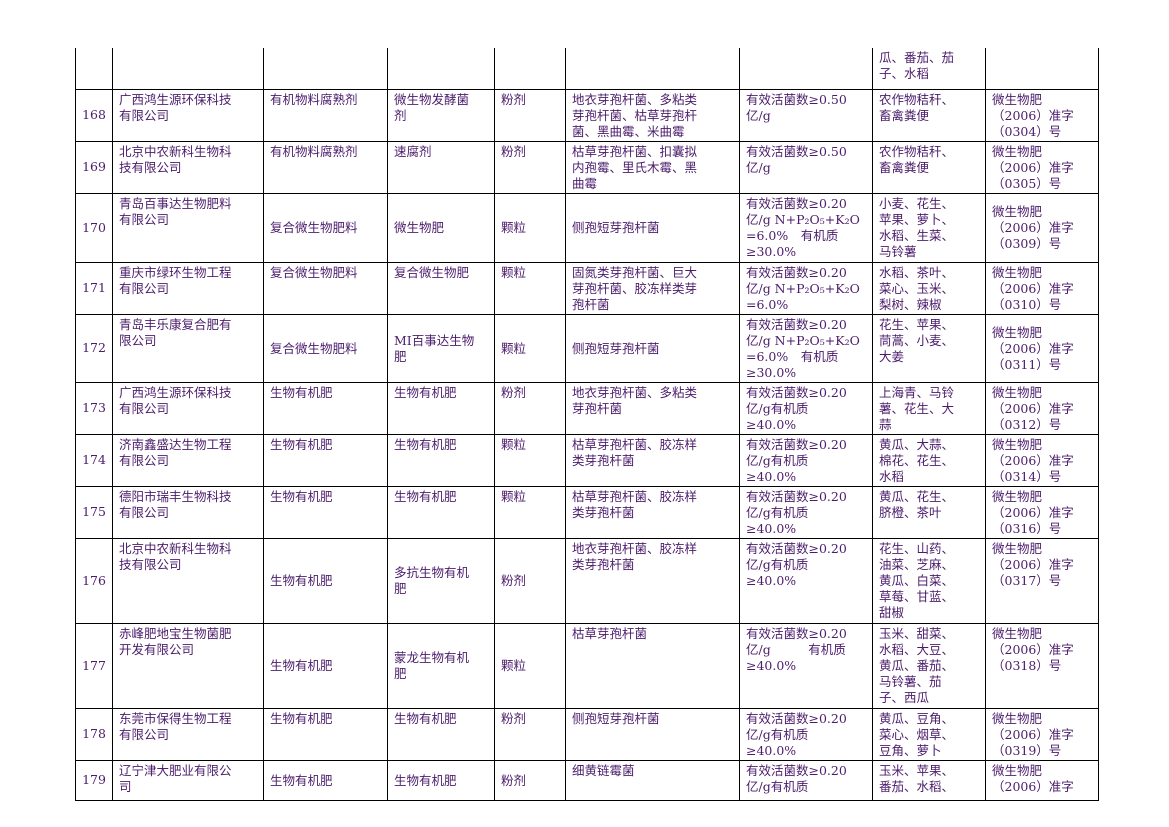 Image resolution: width=1169 pixels, height=827 pixels. Describe the element at coordinates (441, 69) in the screenshot. I see `cell-name` at that location.